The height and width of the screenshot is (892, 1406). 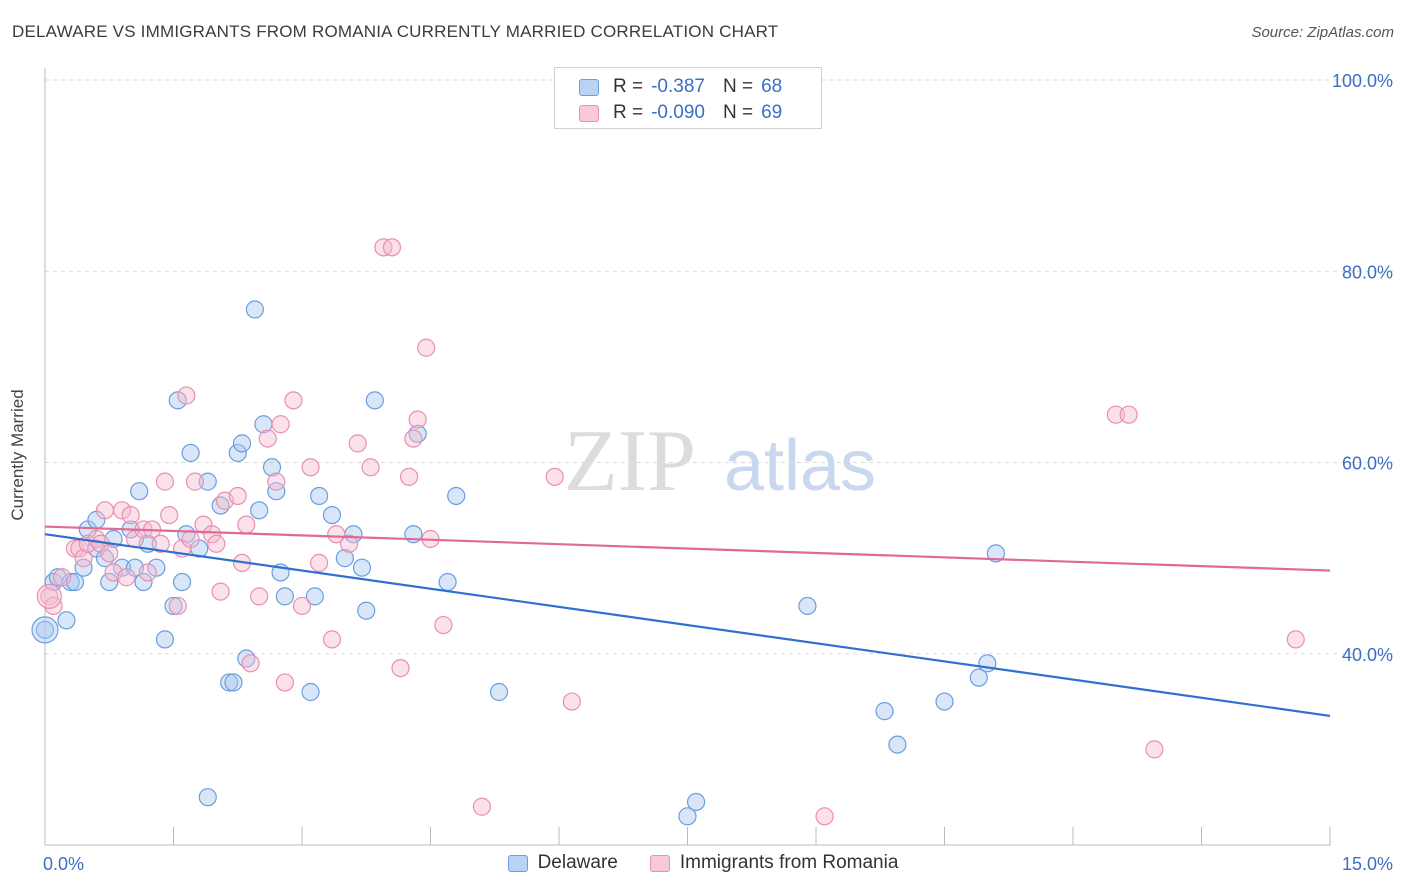 I want to click on r-value: -0.090, so click(x=678, y=112).